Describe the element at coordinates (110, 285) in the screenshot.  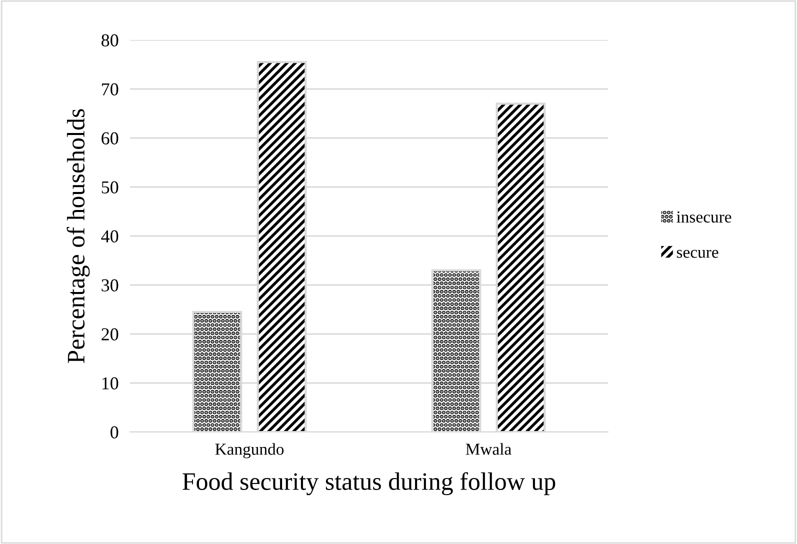
I see `y-tick-label: 30` at that location.